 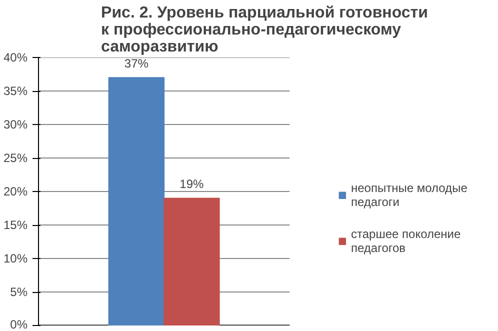 What do you see at coordinates (19, 292) in the screenshot?
I see `y-tick-label: 5%` at bounding box center [19, 292].